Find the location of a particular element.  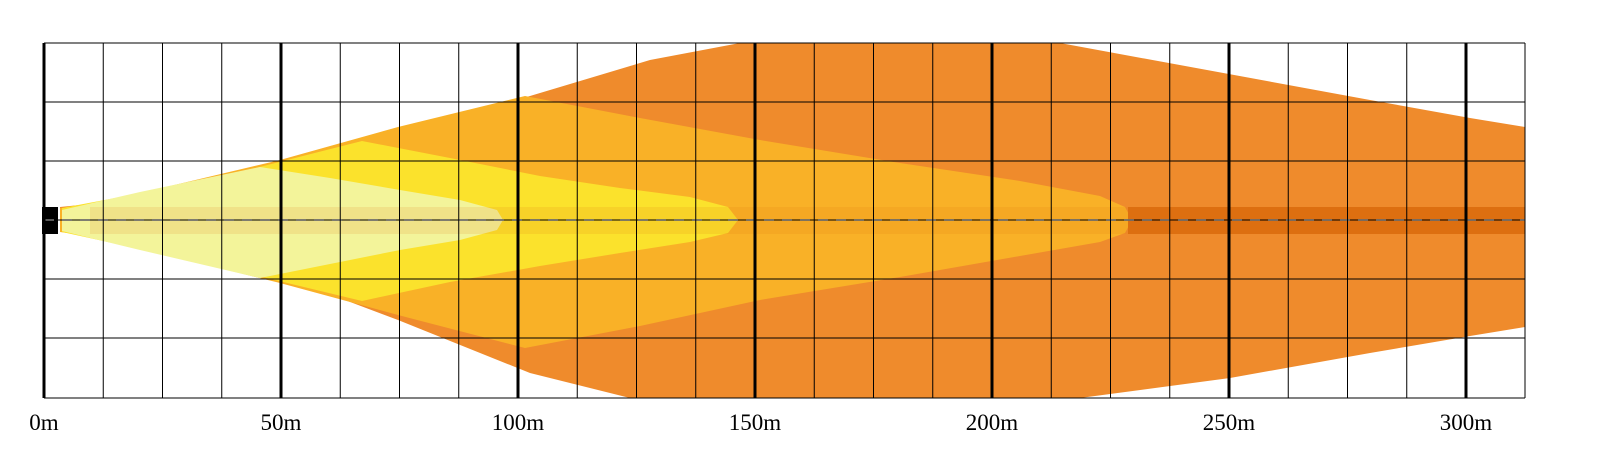

x-tick-label: 100m is located at coordinates (518, 422).